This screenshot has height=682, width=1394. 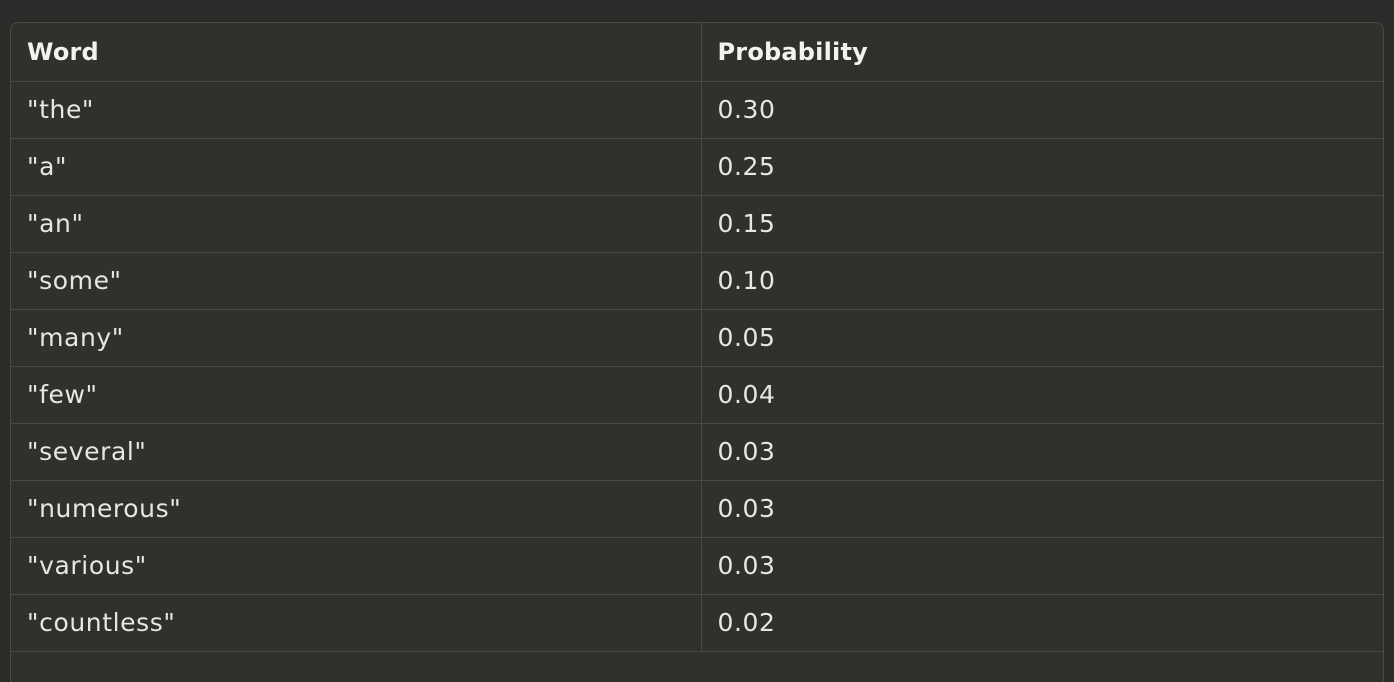 What do you see at coordinates (356, 623) in the screenshot?
I see `word-cell: "countless"` at bounding box center [356, 623].